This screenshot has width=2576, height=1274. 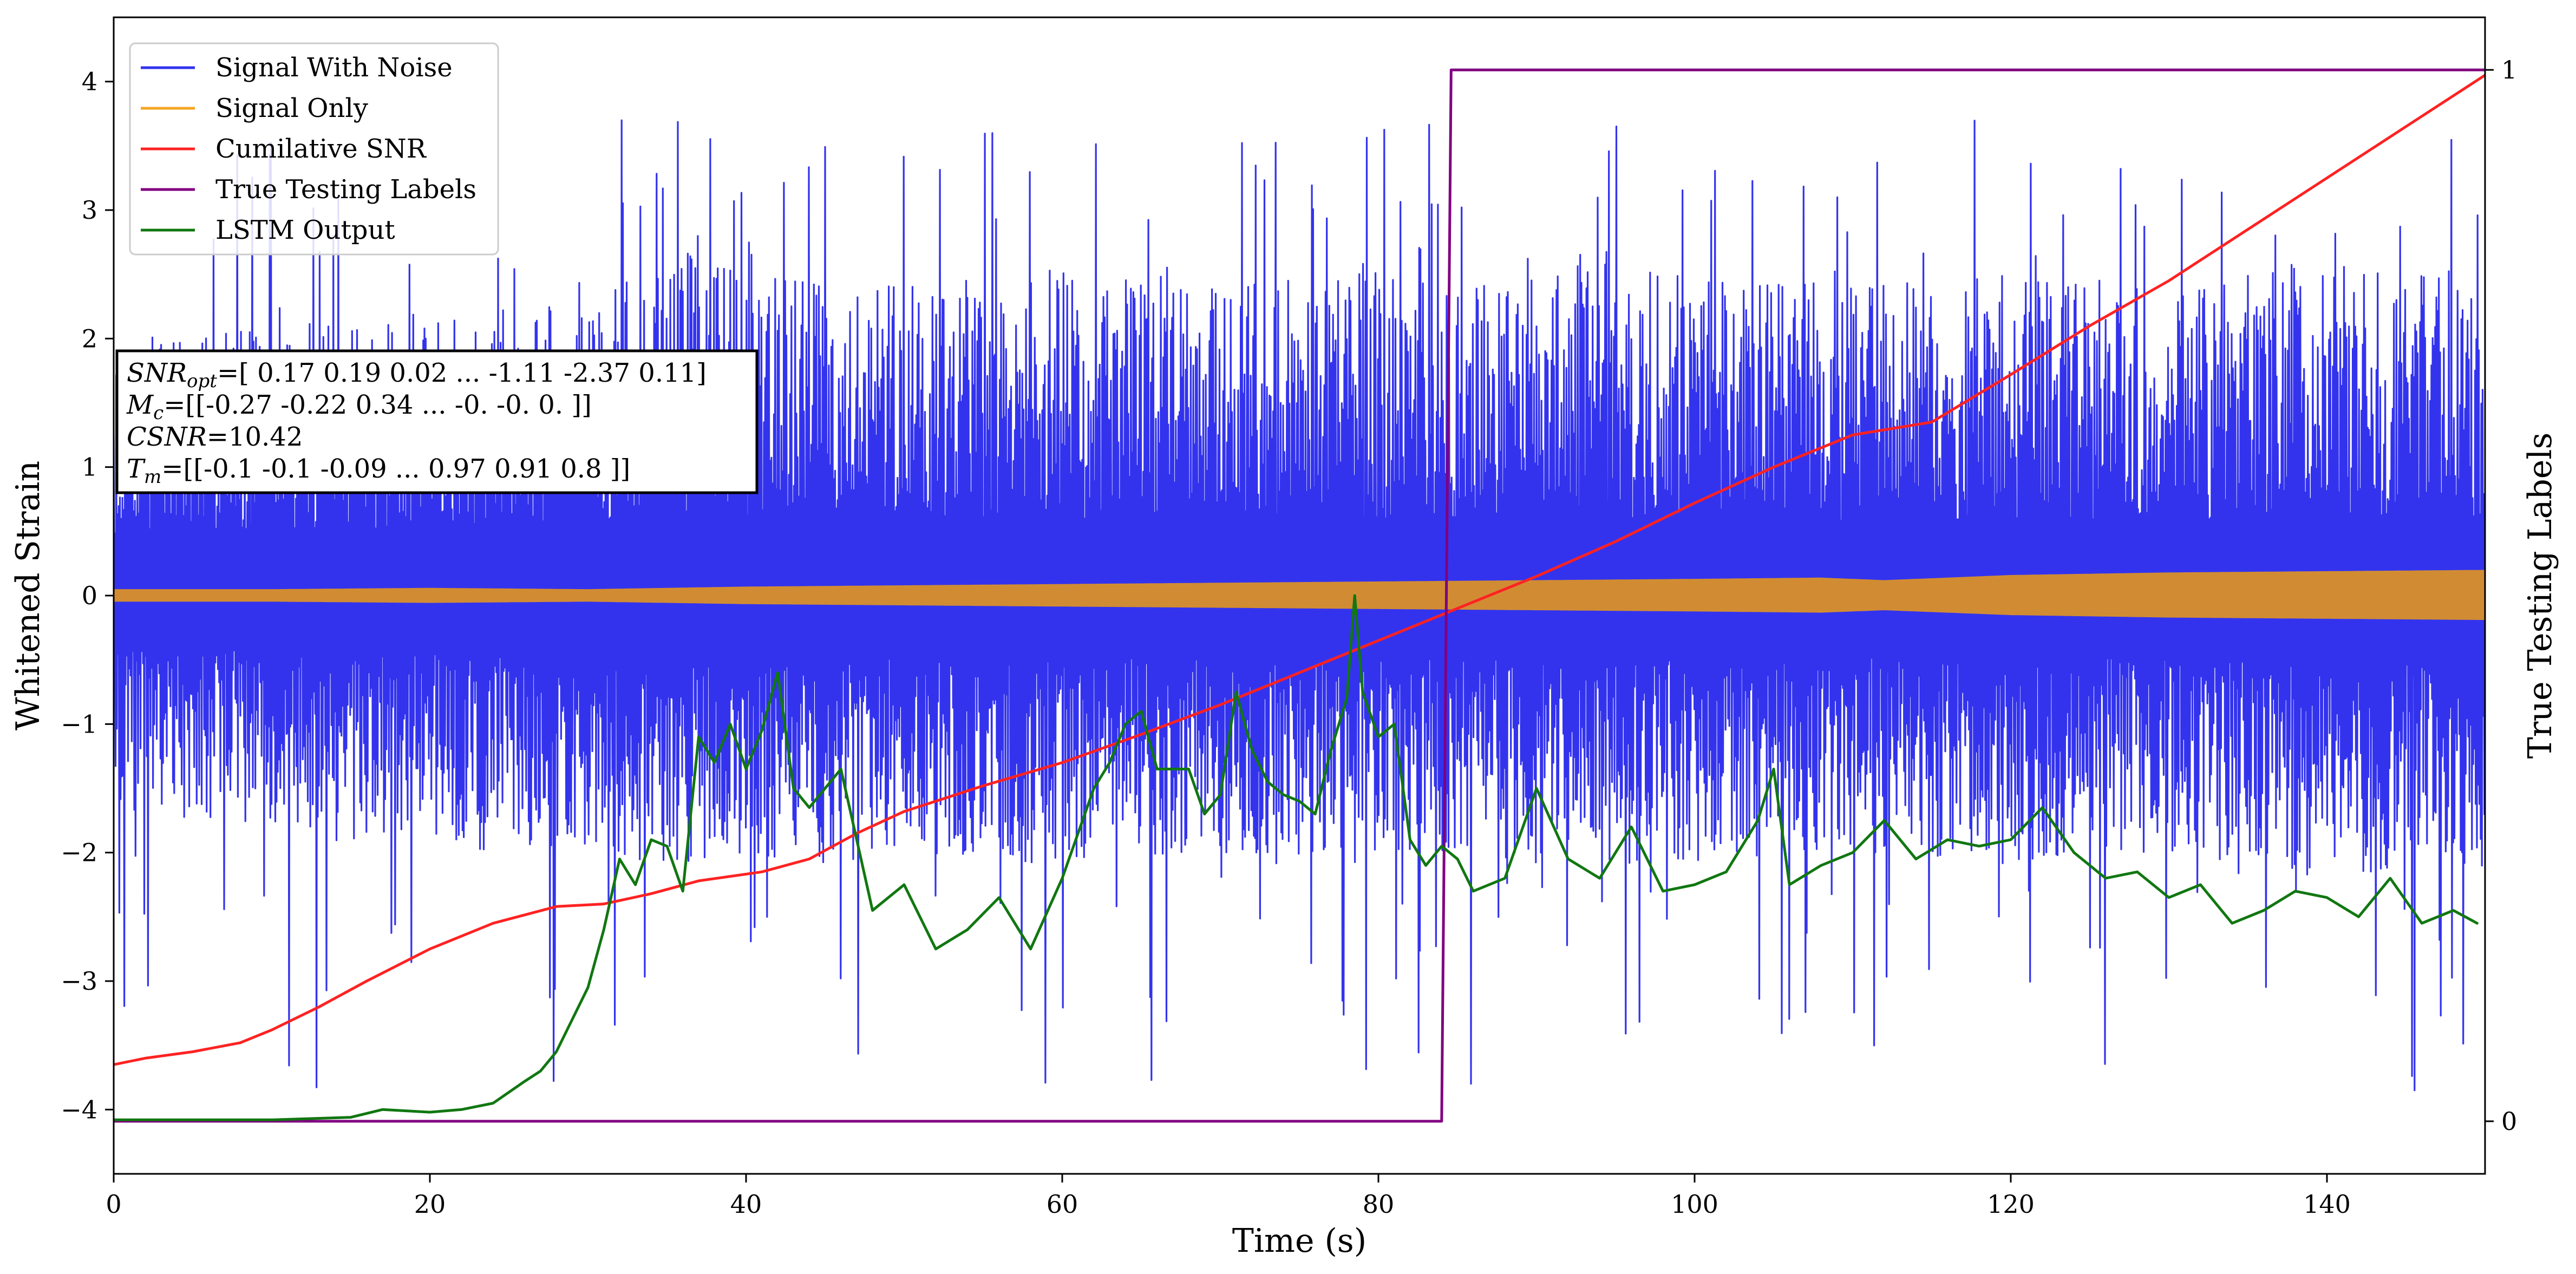 I want to click on x-tick-label: 60, so click(x=1062, y=1204).